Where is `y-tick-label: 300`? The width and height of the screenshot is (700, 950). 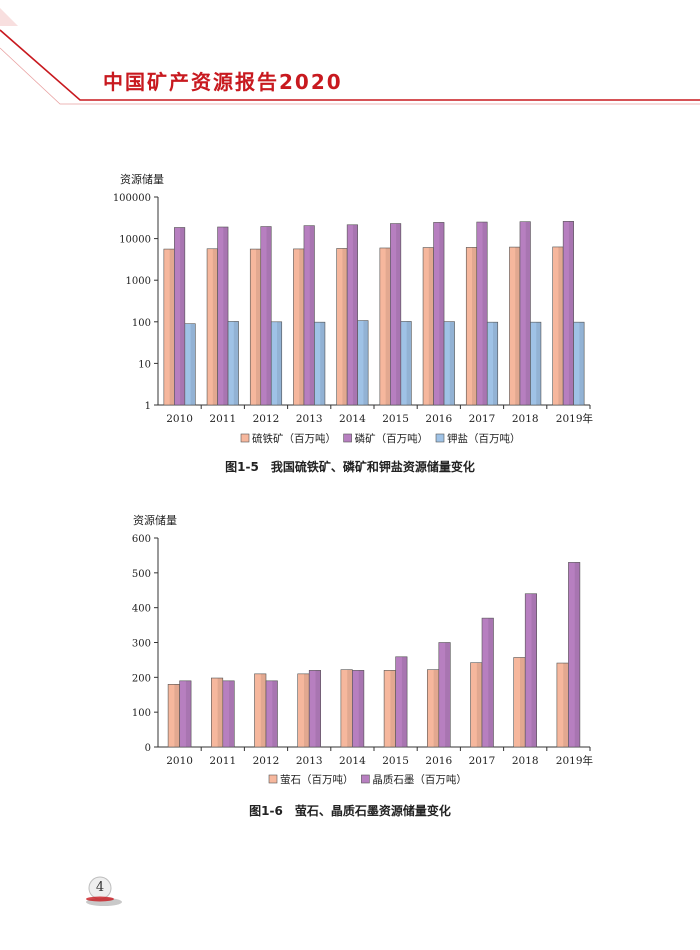
y-tick-label: 300 is located at coordinates (141, 644).